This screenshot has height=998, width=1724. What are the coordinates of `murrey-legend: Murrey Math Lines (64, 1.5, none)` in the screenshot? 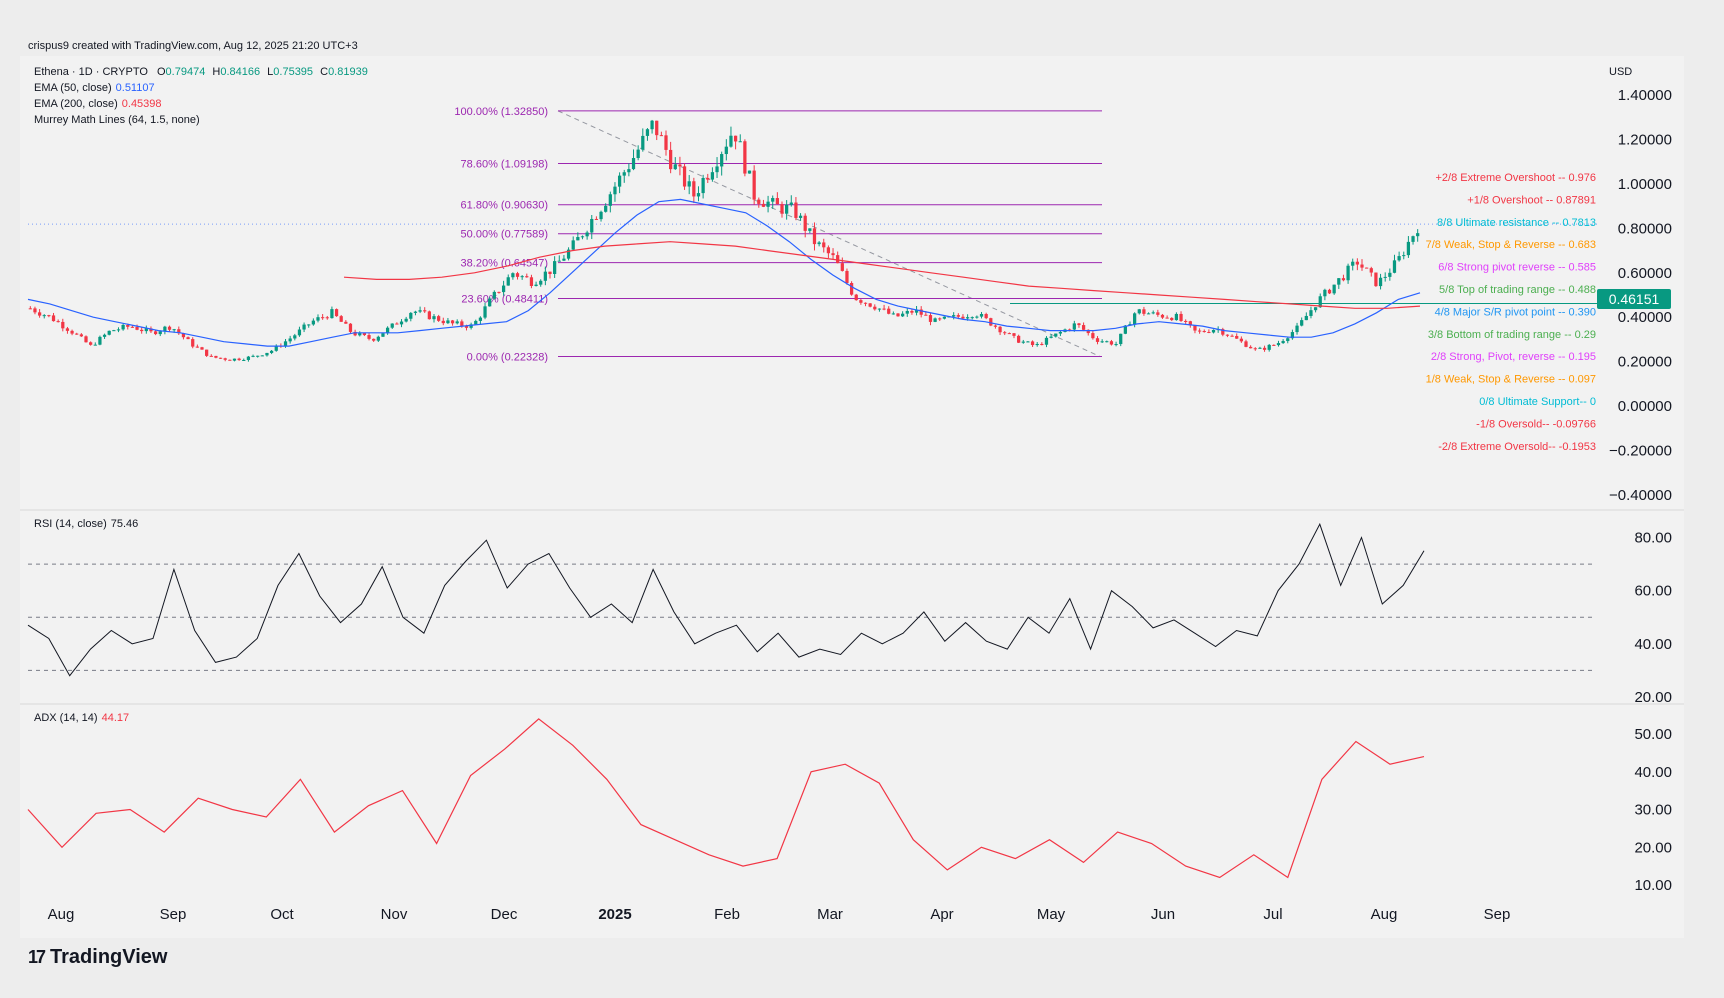 It's located at (117, 120).